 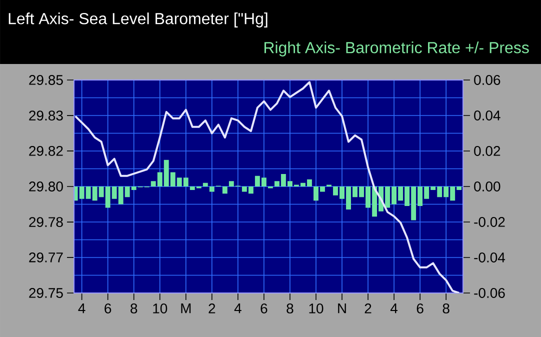 What do you see at coordinates (487, 151) in the screenshot?
I see `y2-tick-label: 0.02` at bounding box center [487, 151].